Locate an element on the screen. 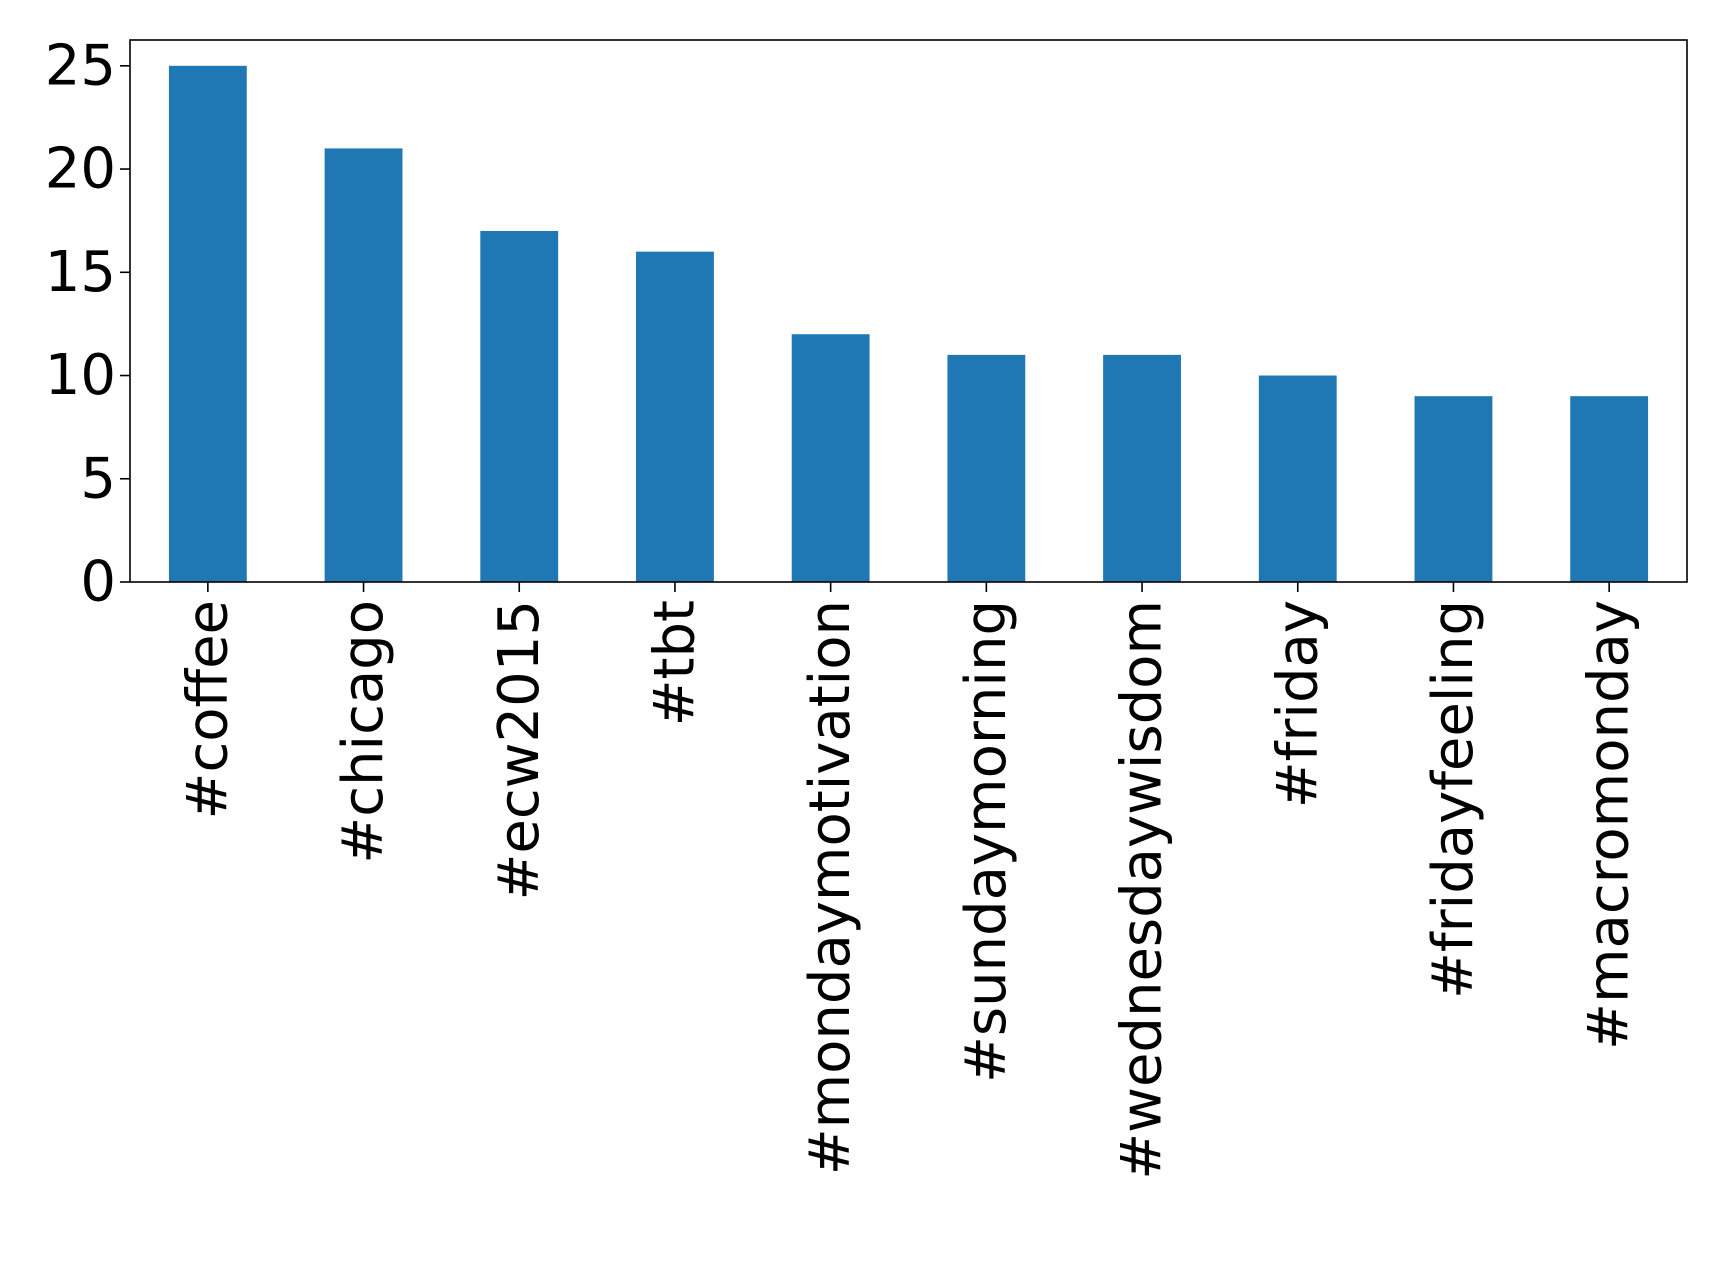  y-tick-label: 25 is located at coordinates (80, 65).